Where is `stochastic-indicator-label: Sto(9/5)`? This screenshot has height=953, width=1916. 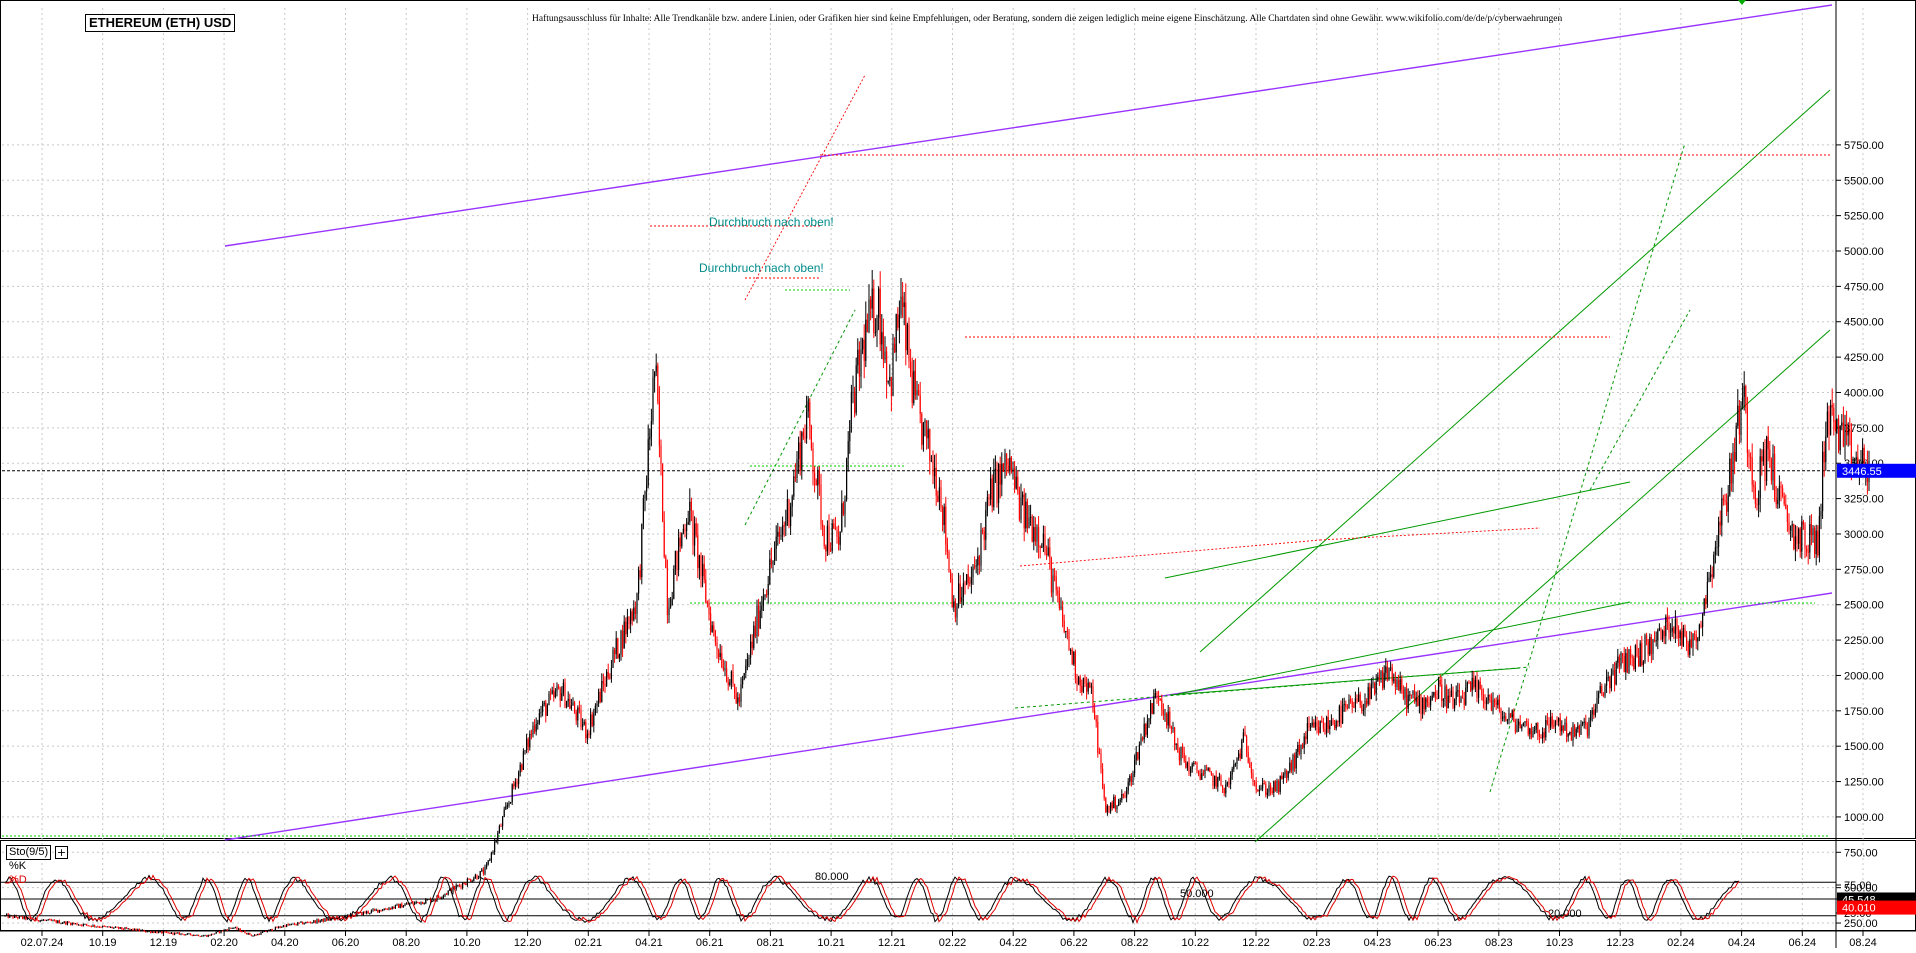
stochastic-indicator-label: Sto(9/5) is located at coordinates (29, 852).